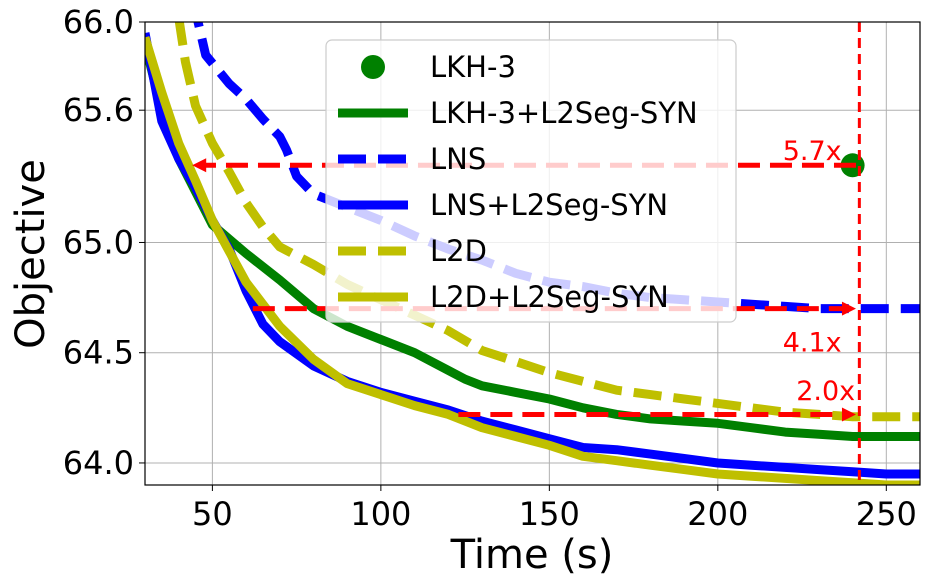  I want to click on legend-entry-lkh-3-l2seg-syn: LKH-3+L2Seg-SYN, so click(518, 113).